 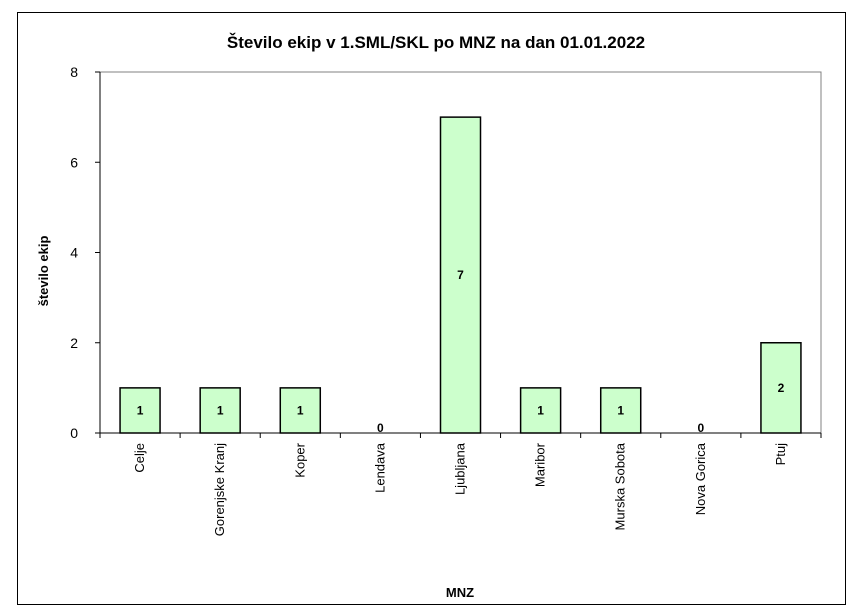 What do you see at coordinates (74, 343) in the screenshot?
I see `y-tick-label: 2` at bounding box center [74, 343].